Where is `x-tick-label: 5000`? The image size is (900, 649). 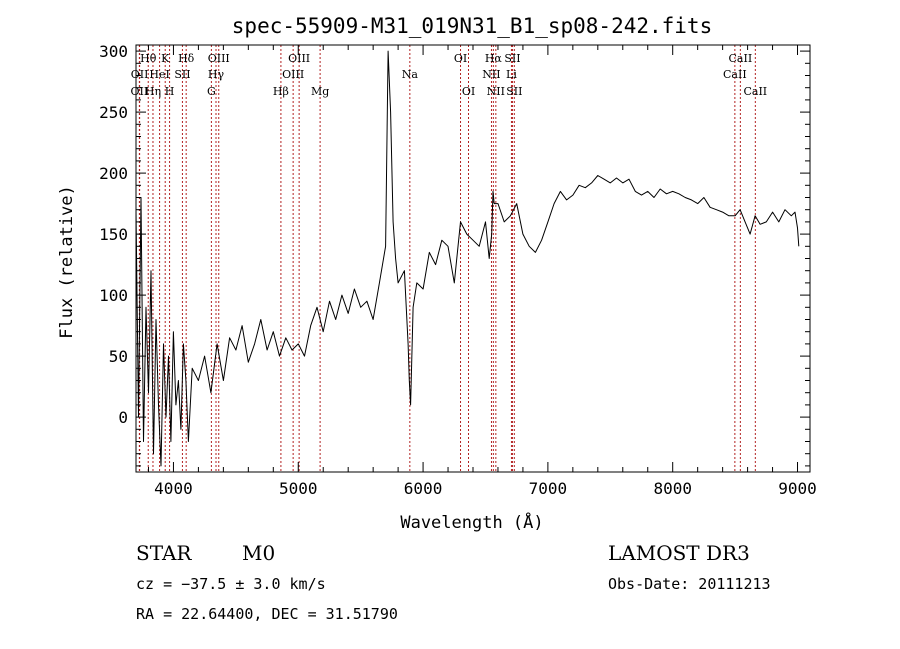
x-tick-label: 5000 is located at coordinates (298, 488).